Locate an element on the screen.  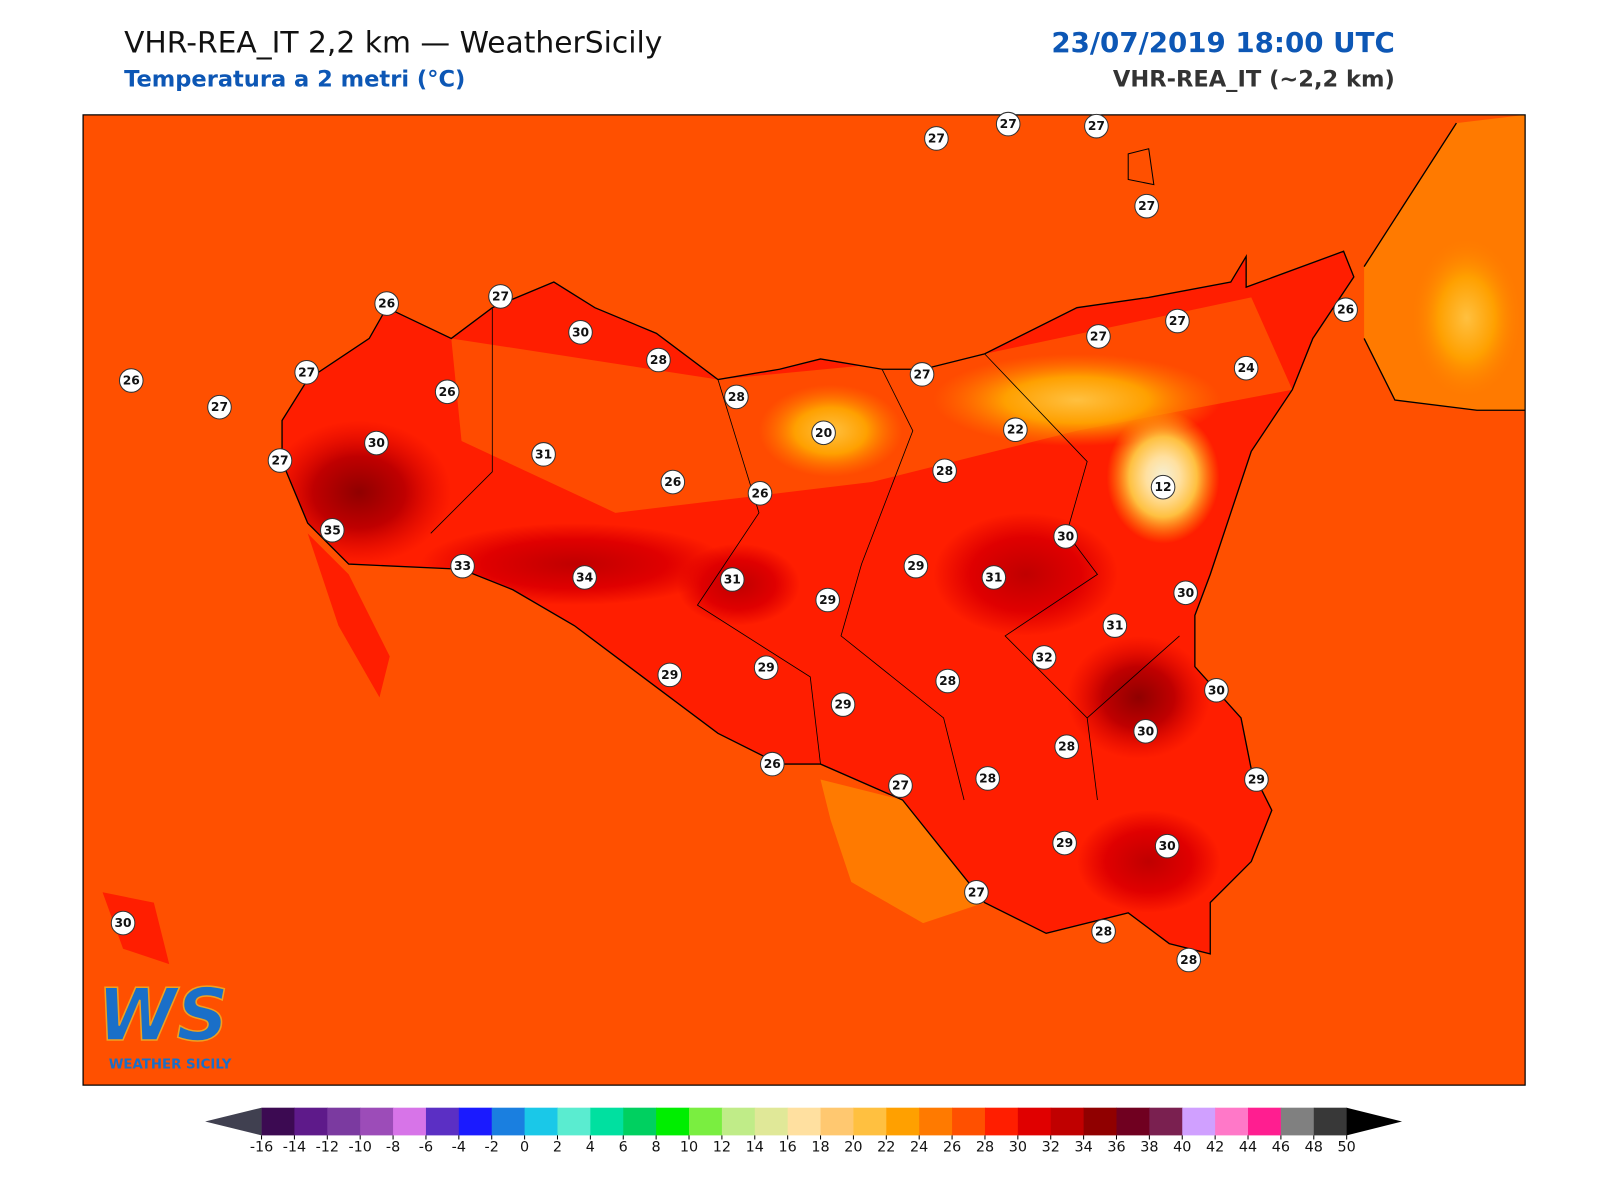
colorbar-tick-label: 14 is located at coordinates (755, 1148).